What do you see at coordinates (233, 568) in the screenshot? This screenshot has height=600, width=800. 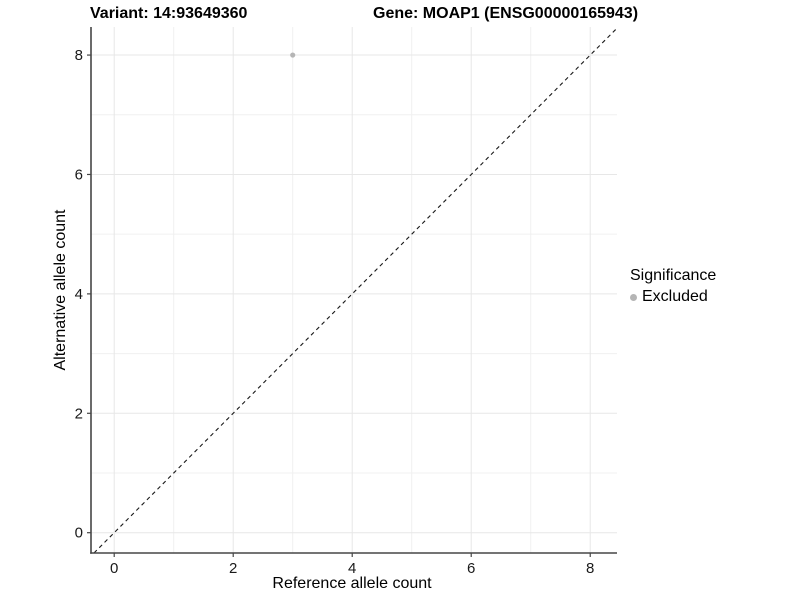 I see `x-tick-label: 2` at bounding box center [233, 568].